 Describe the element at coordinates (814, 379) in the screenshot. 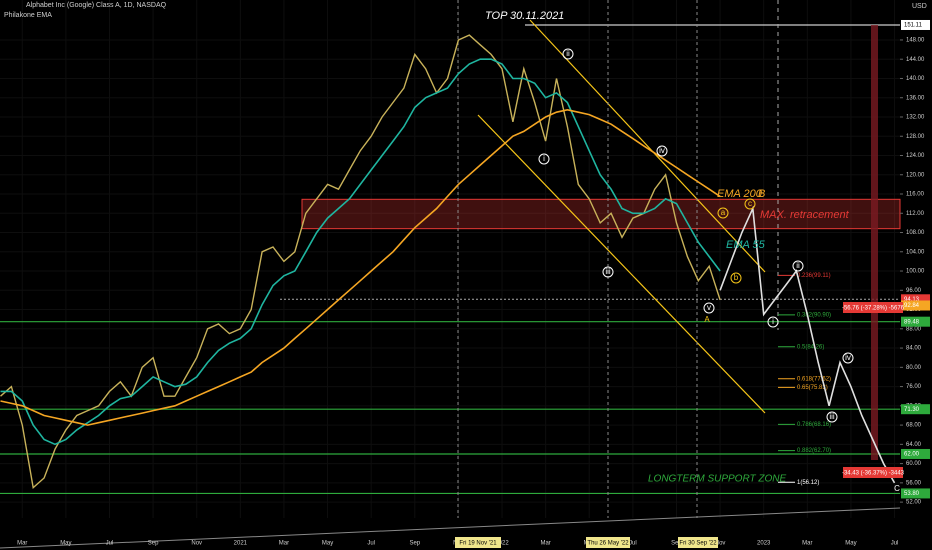

I see `fib-label: 0.618(77.62)` at that location.